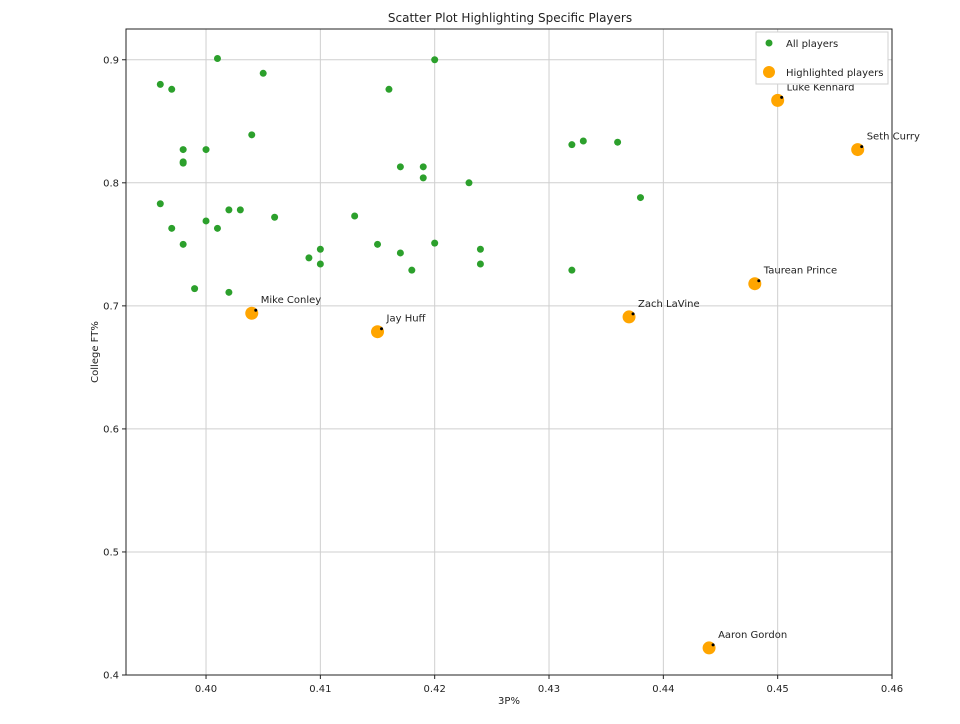 The height and width of the screenshot is (724, 960). Describe the element at coordinates (111, 429) in the screenshot. I see `y-tick-label: 0.6` at that location.